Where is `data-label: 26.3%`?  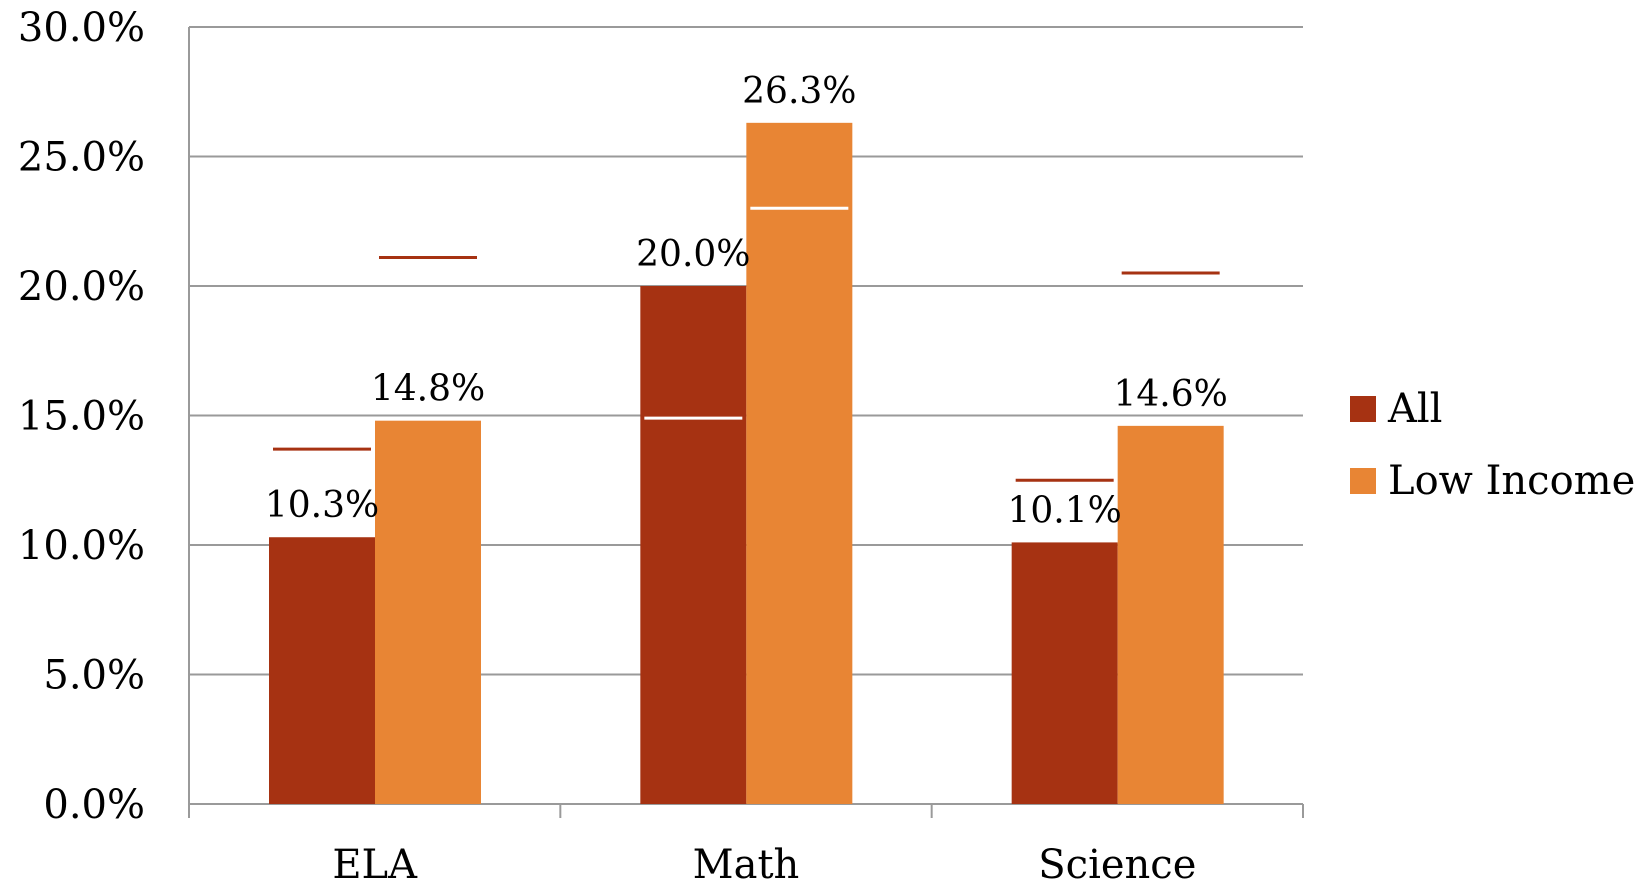 data-label: 26.3% is located at coordinates (799, 91).